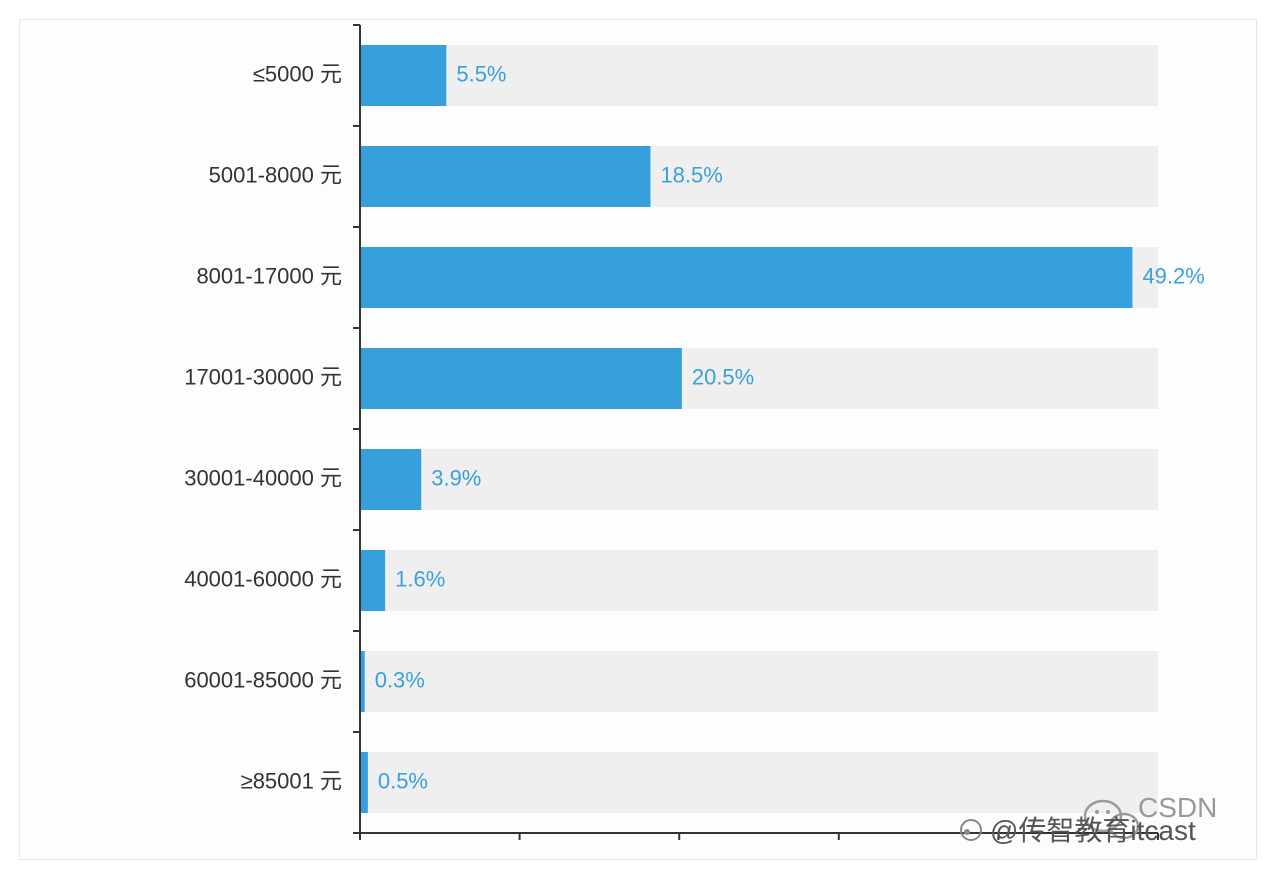 The image size is (1280, 872). What do you see at coordinates (297, 73) in the screenshot?
I see `category-label: ≤5000 元` at bounding box center [297, 73].